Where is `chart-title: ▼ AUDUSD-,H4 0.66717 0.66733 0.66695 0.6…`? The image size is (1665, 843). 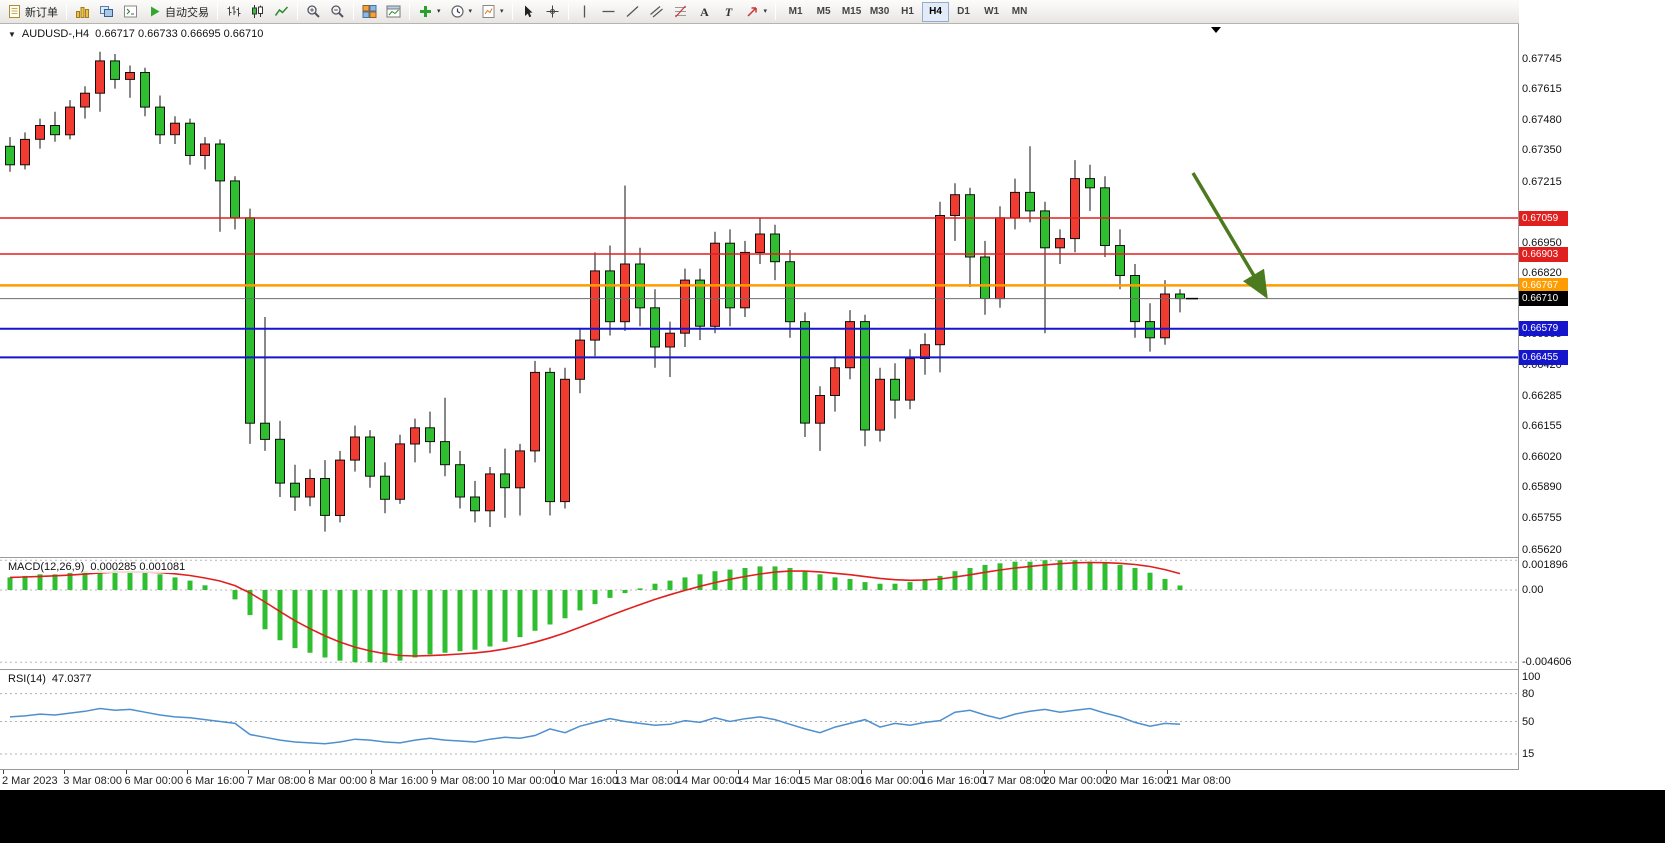 chart-title: ▼ AUDUSD-,H4 0.66717 0.66733 0.66695 0.6… is located at coordinates (135, 34).